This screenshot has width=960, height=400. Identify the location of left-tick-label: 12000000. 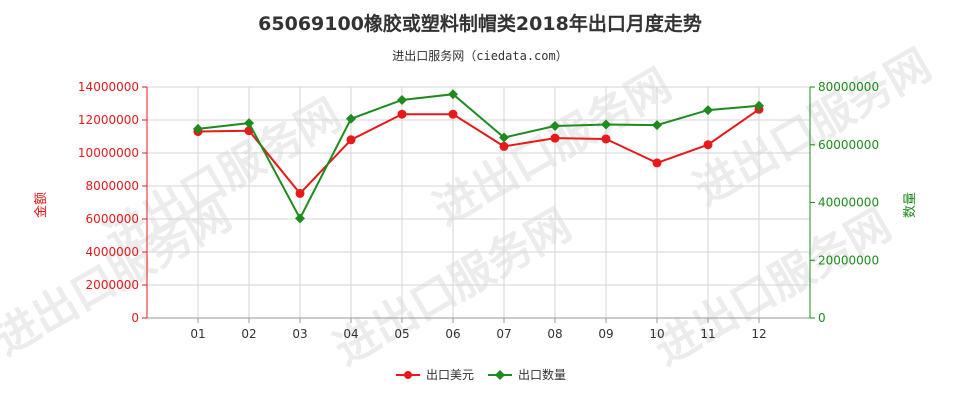
(108, 120).